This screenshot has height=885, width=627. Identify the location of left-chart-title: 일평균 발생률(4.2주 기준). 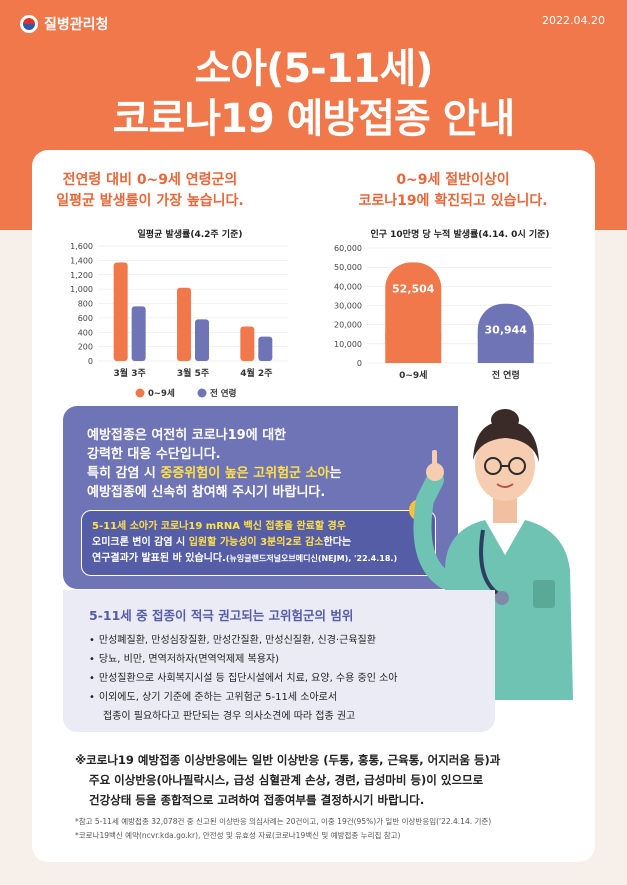
(190, 235).